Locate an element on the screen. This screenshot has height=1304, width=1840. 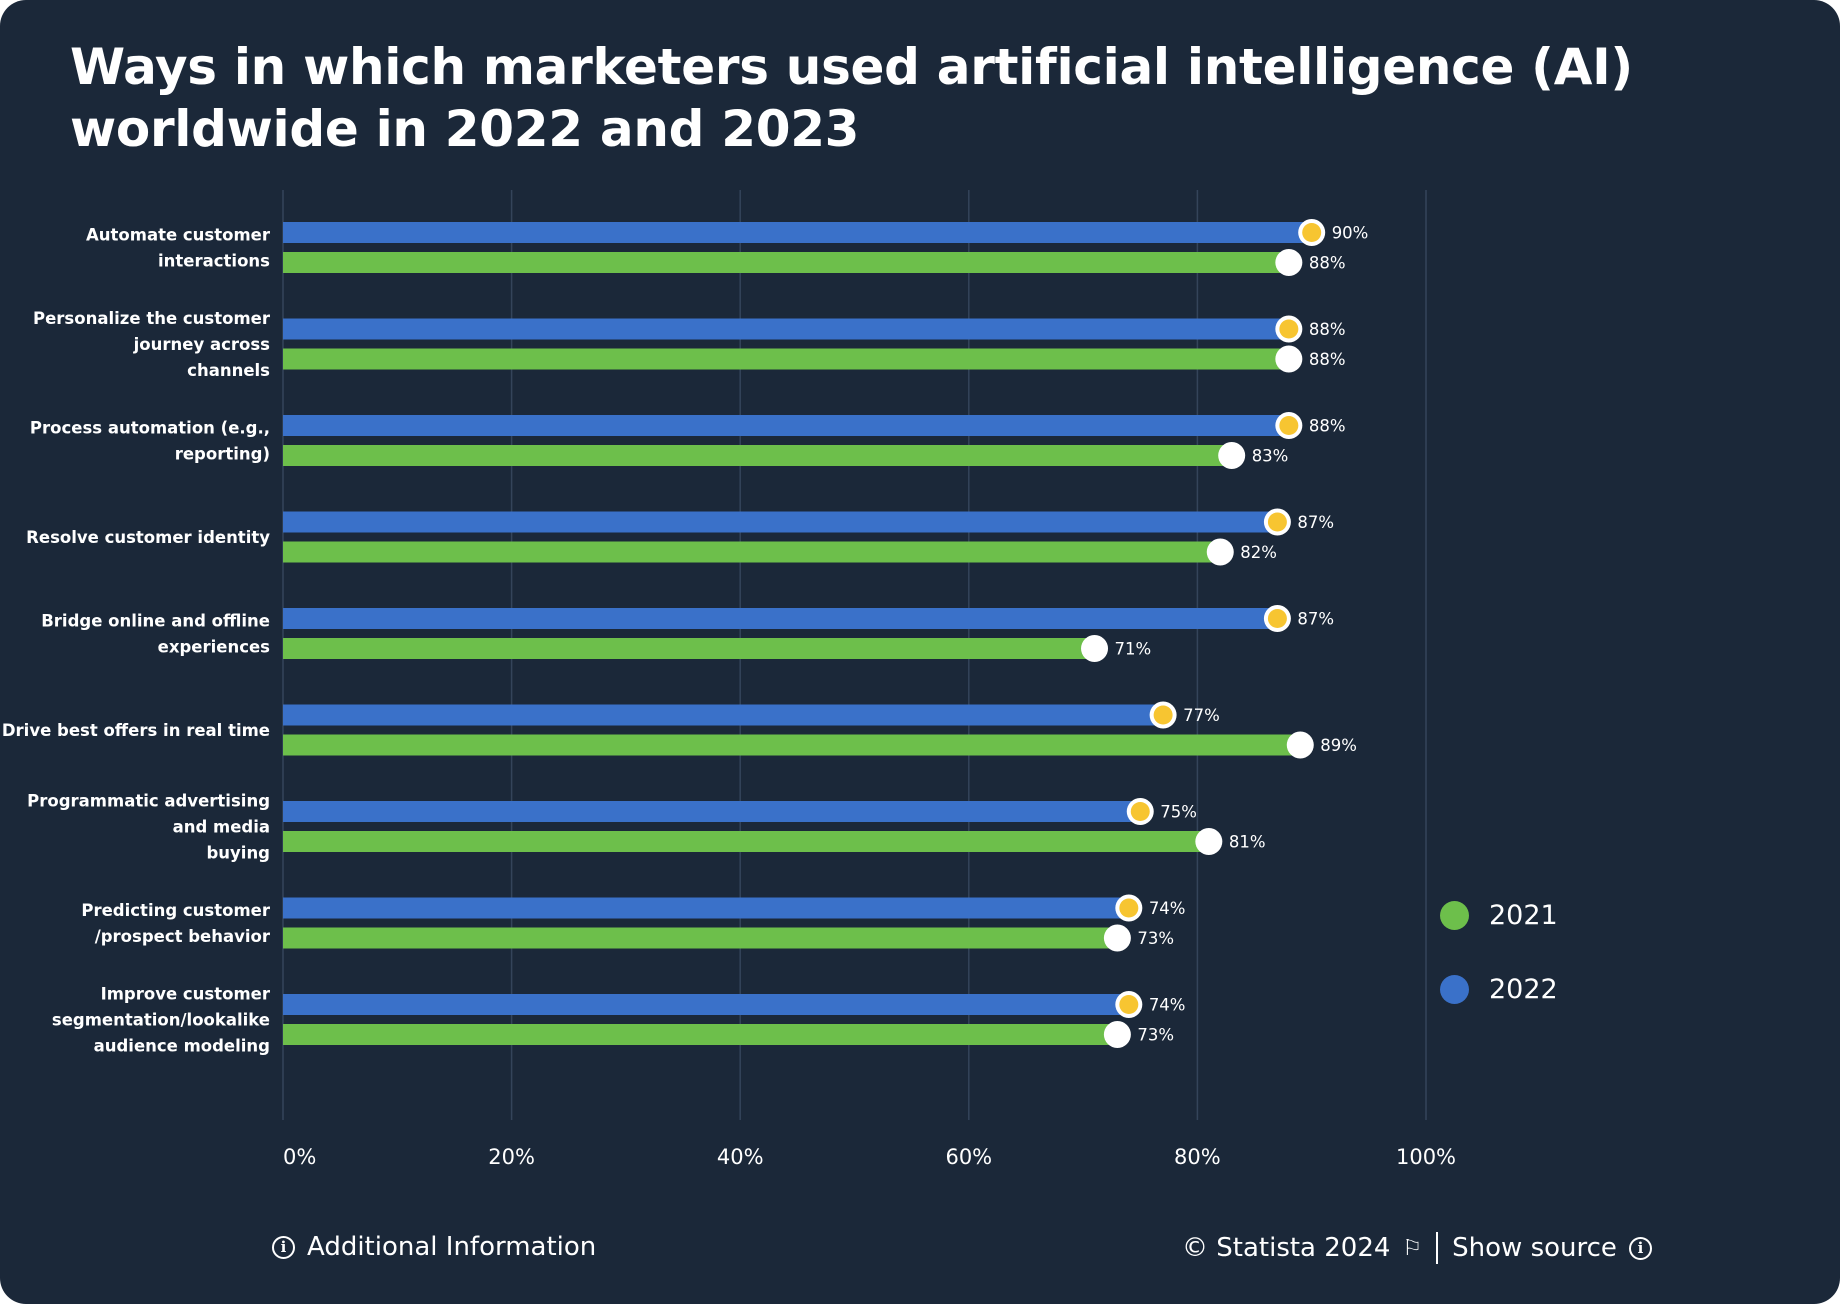
category-label: Drive best offers in real time is located at coordinates (136, 730).